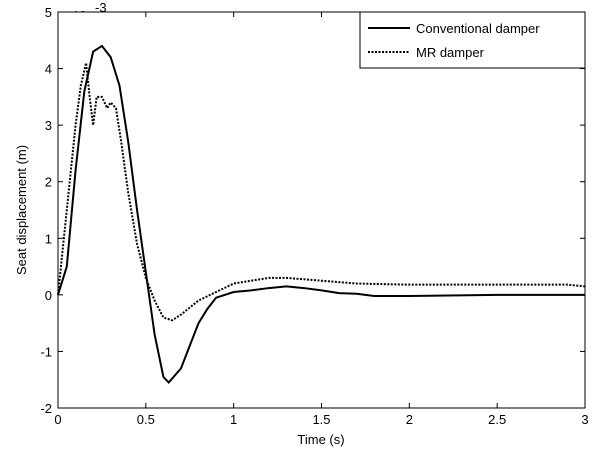 This screenshot has height=458, width=598. I want to click on legend-label: MR damper, so click(450, 52).